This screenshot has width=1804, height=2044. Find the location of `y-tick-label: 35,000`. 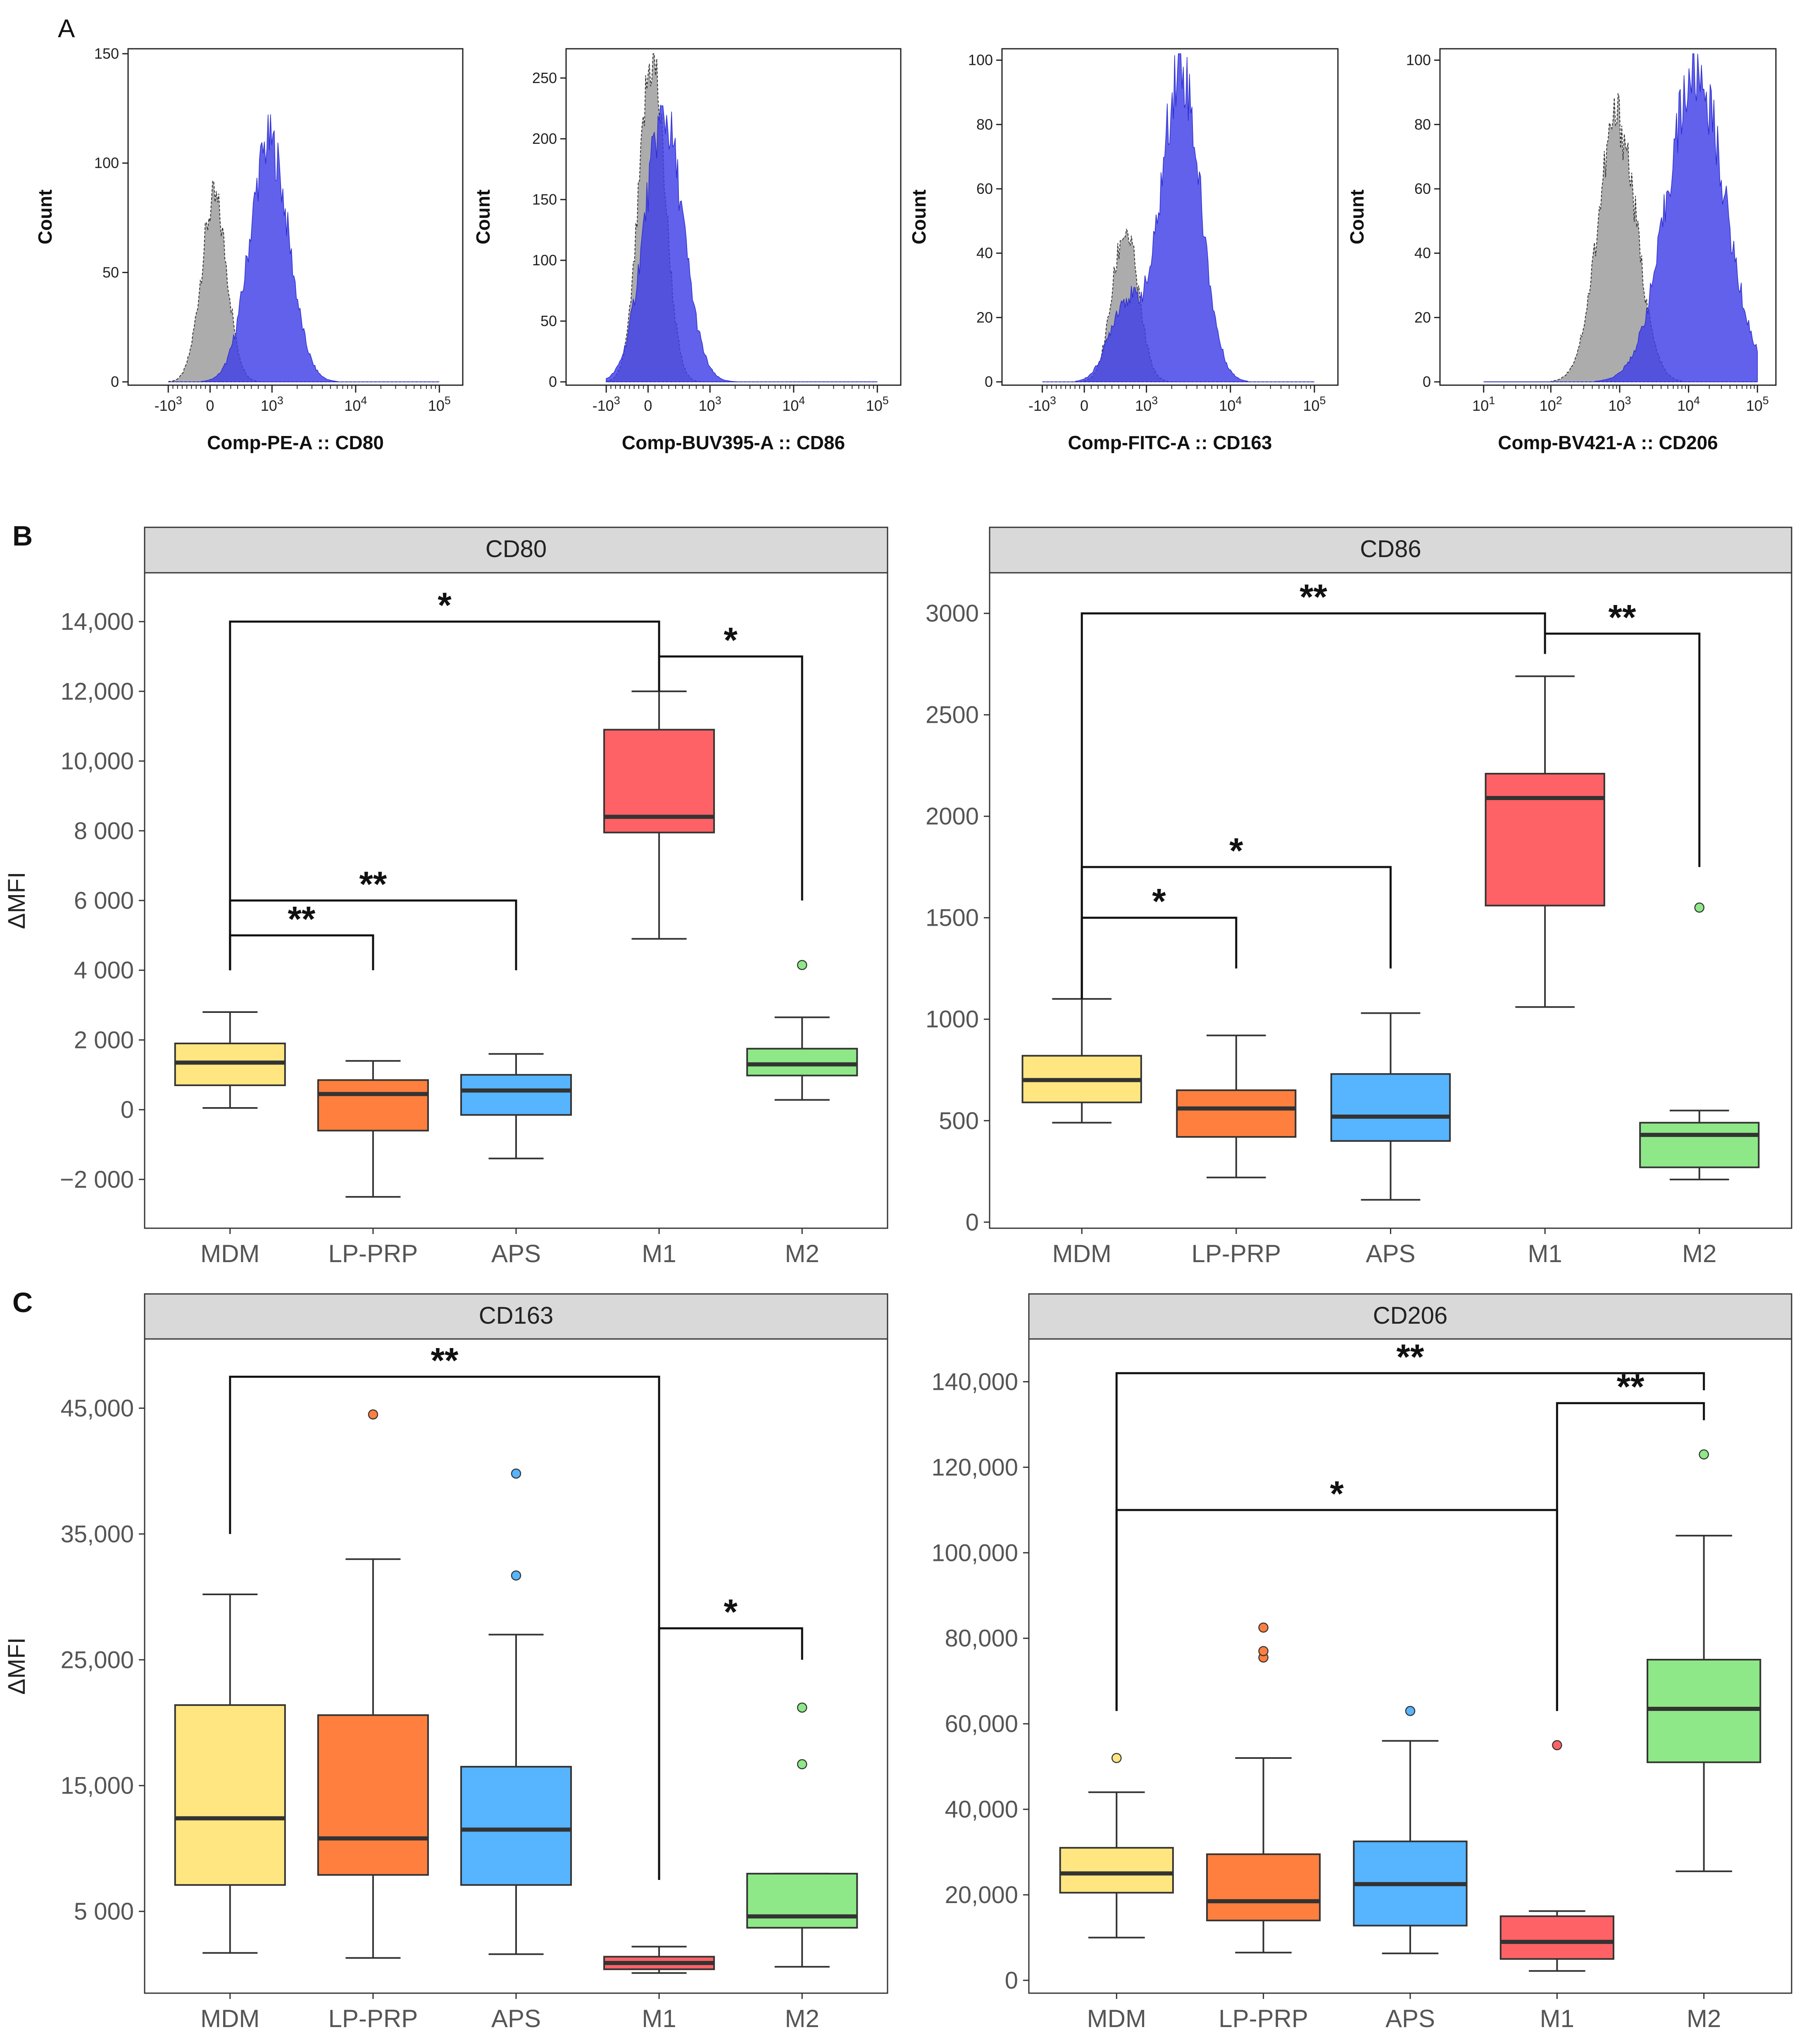

y-tick-label: 35,000 is located at coordinates (98, 1534).